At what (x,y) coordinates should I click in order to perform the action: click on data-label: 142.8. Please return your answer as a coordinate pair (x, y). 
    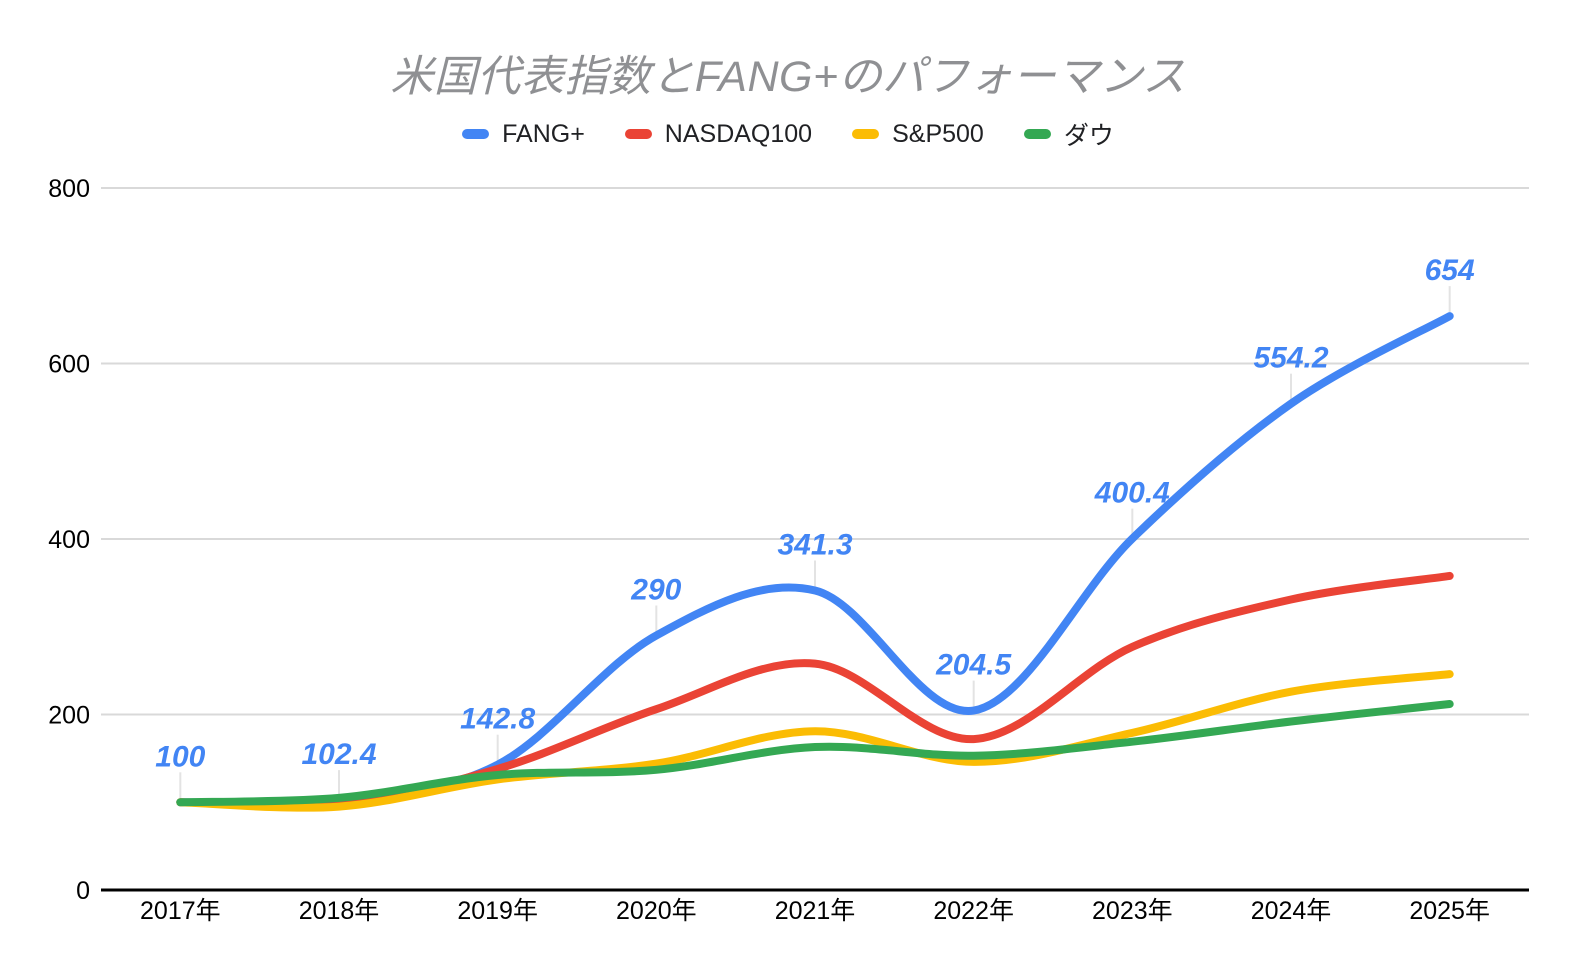
    Looking at the image, I should click on (497, 719).